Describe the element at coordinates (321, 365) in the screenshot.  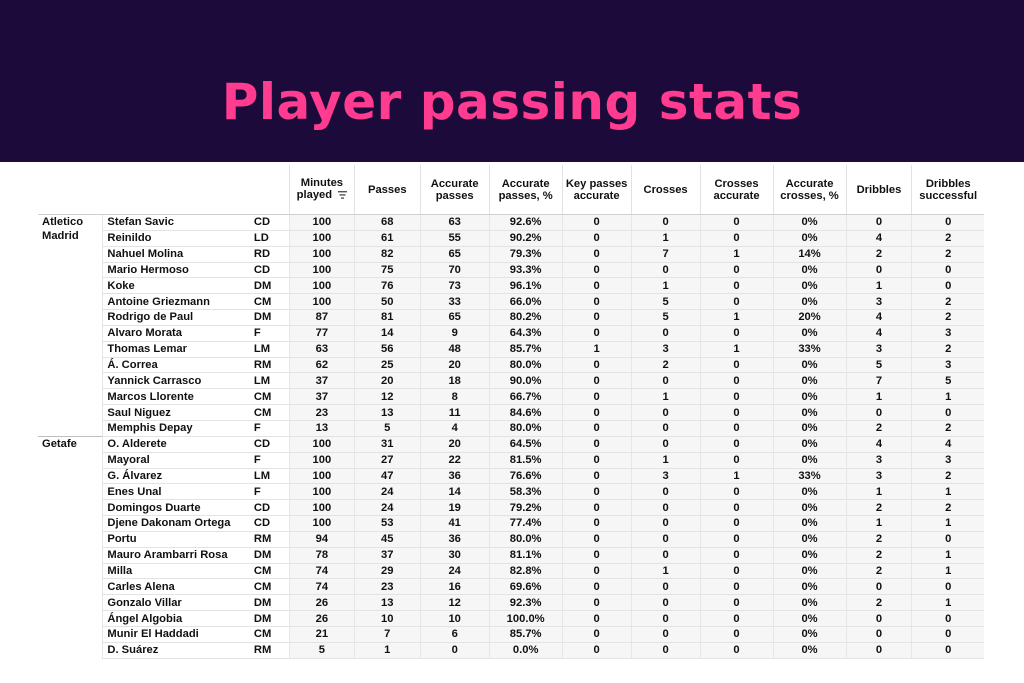
I see `stat-cell: 62` at that location.